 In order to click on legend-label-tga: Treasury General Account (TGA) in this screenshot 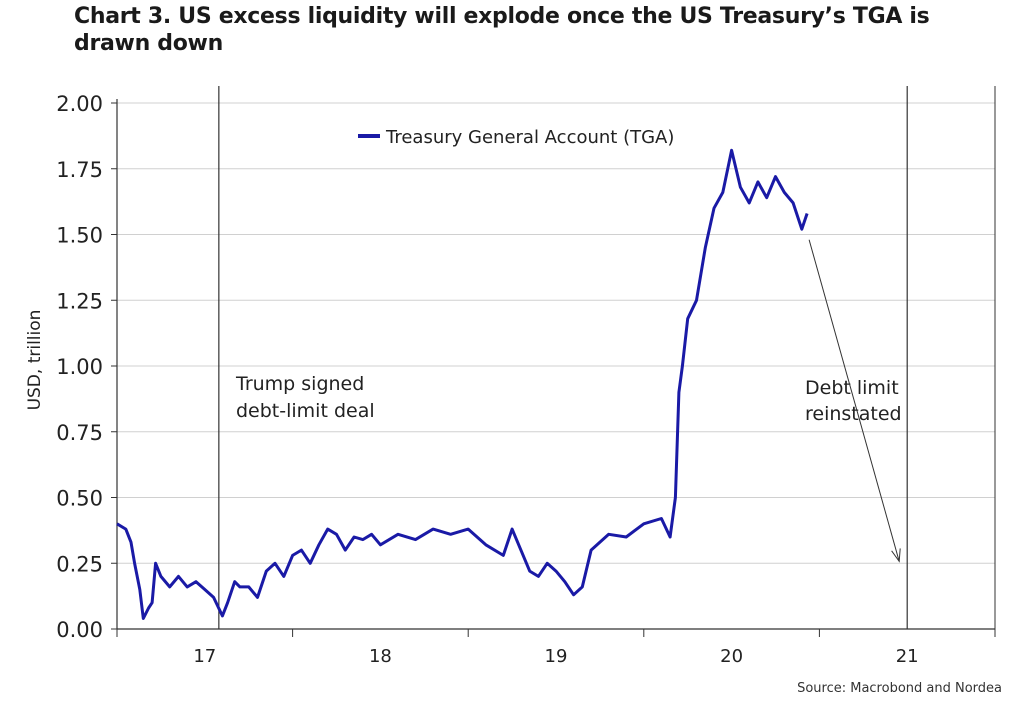, I will do `click(529, 137)`.